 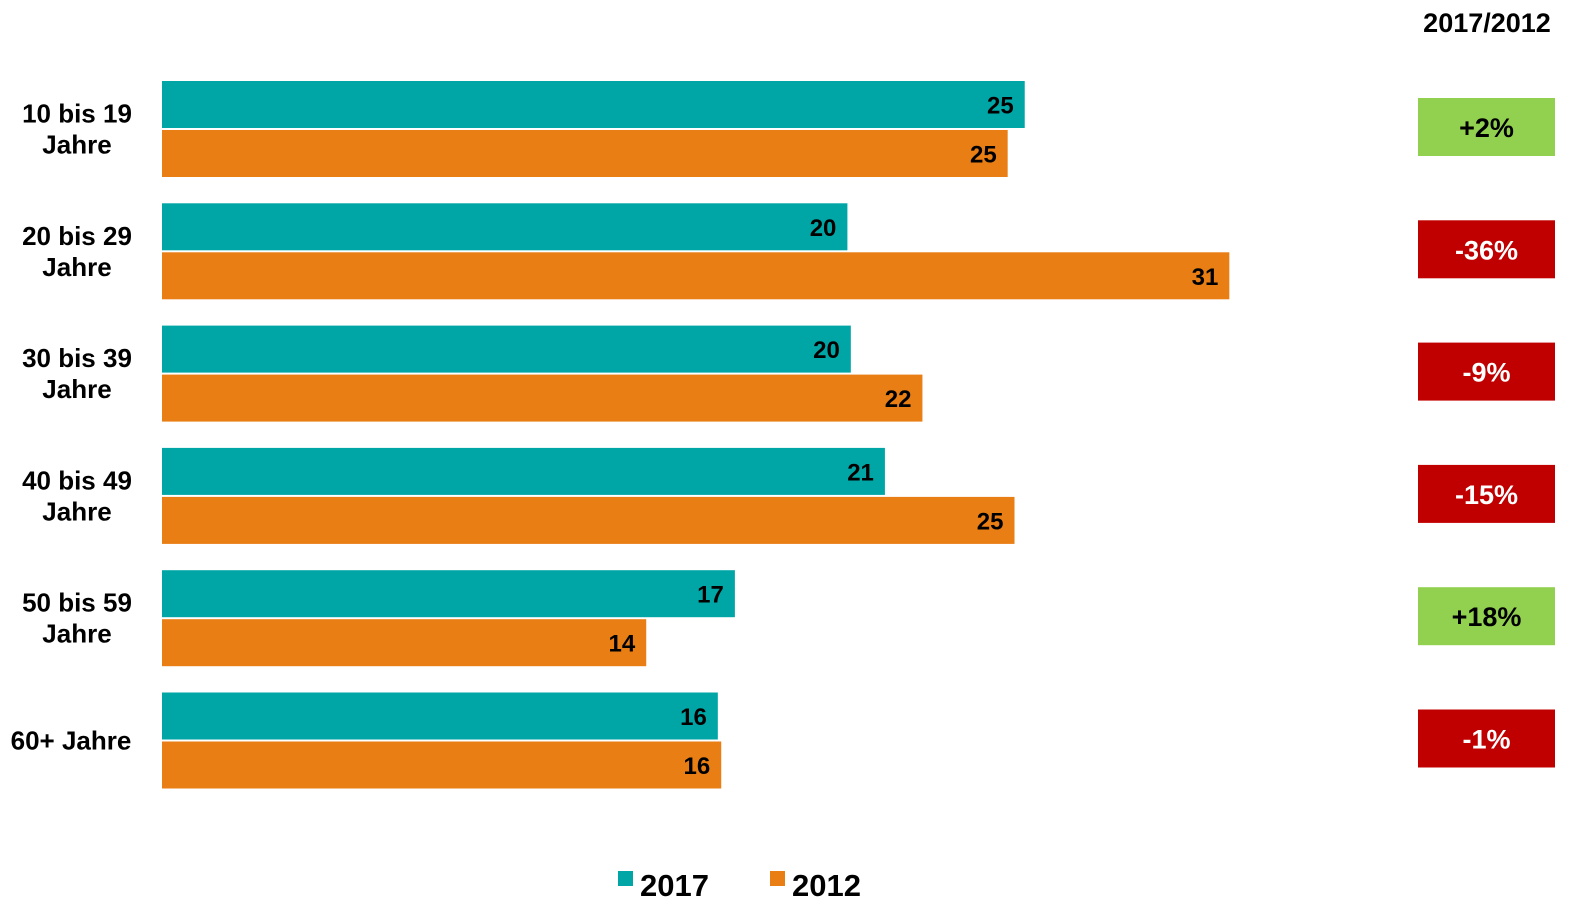 I want to click on category-label-line: 40 bis 49, so click(x=77, y=480).